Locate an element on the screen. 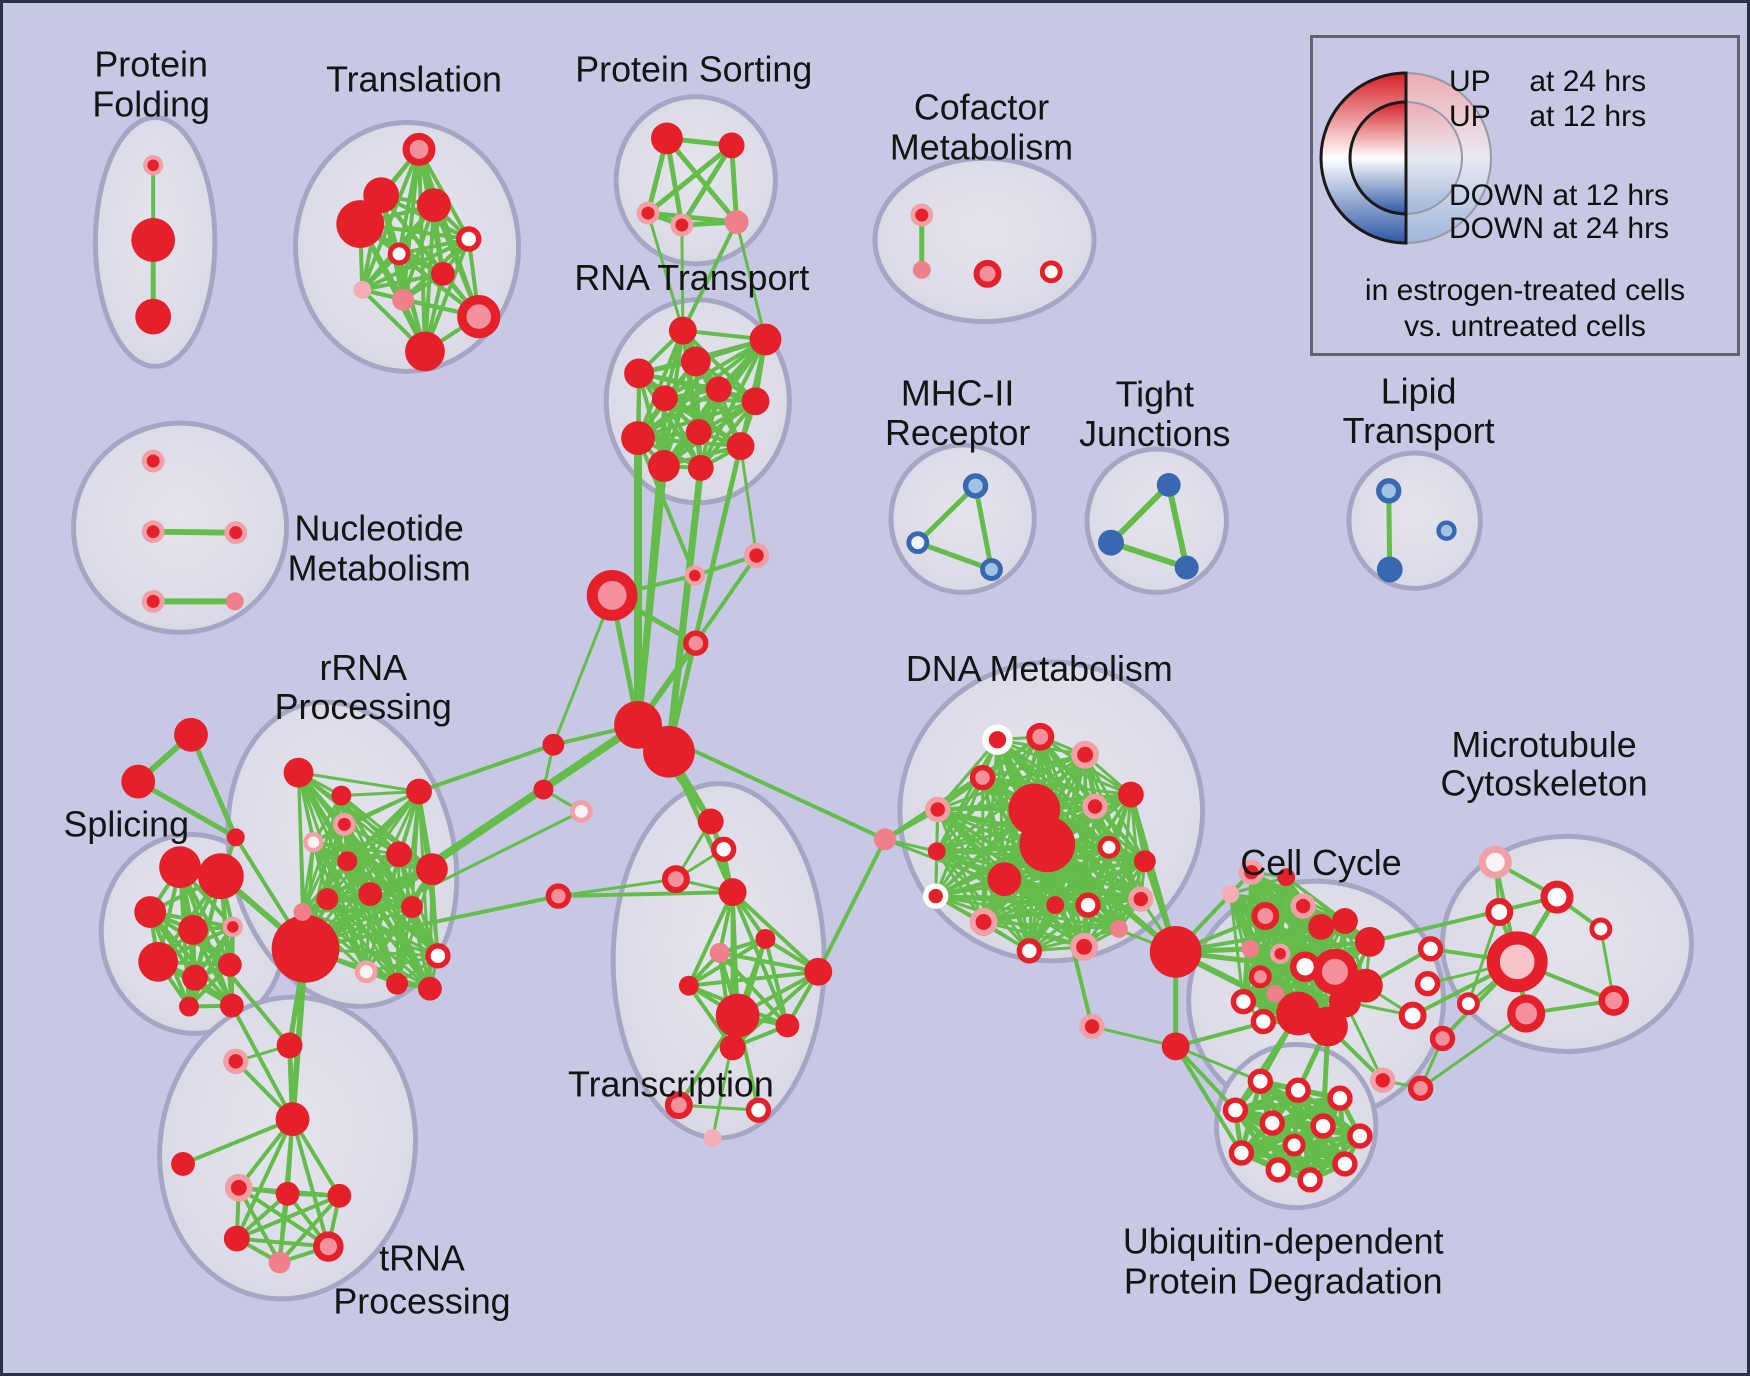  legend-node-glyph is located at coordinates (1405, 158).